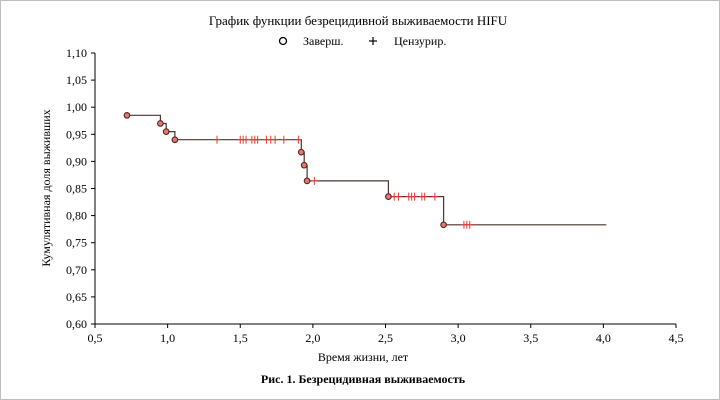 Image resolution: width=720 pixels, height=400 pixels. Describe the element at coordinates (458, 338) in the screenshot. I see `x-tick-label: 3,0` at that location.